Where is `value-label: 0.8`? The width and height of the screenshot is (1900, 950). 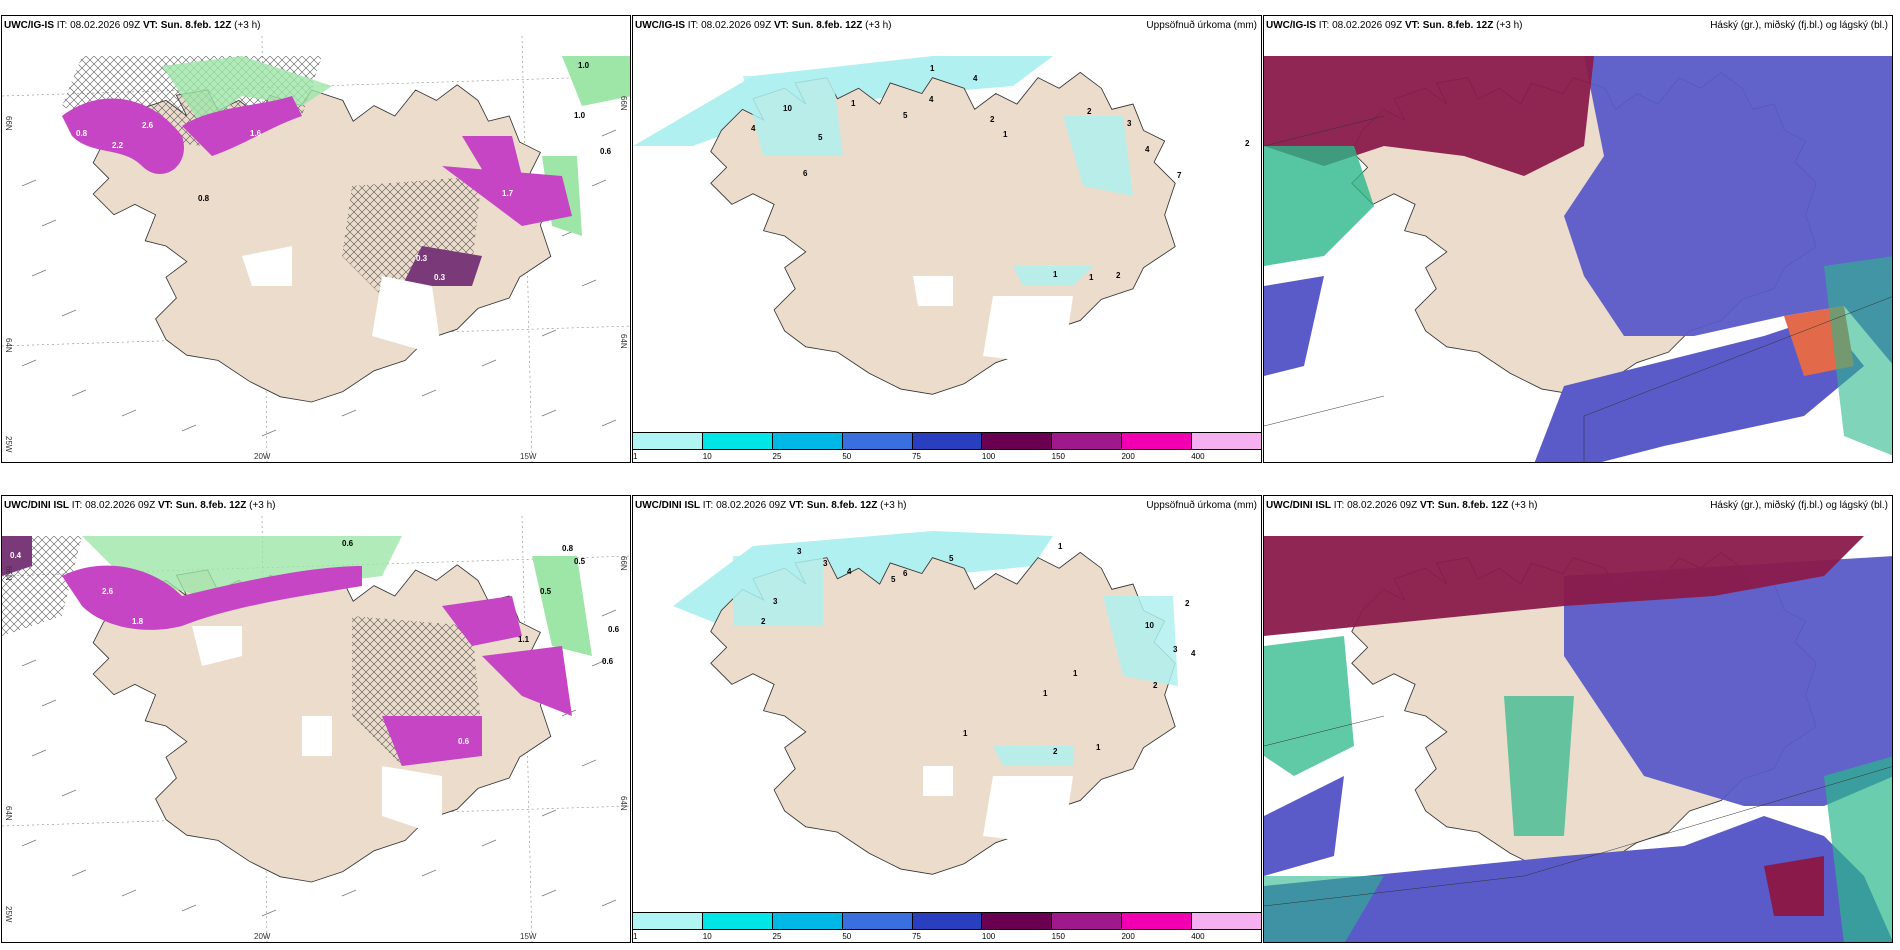 value-label: 0.8 is located at coordinates (568, 548).